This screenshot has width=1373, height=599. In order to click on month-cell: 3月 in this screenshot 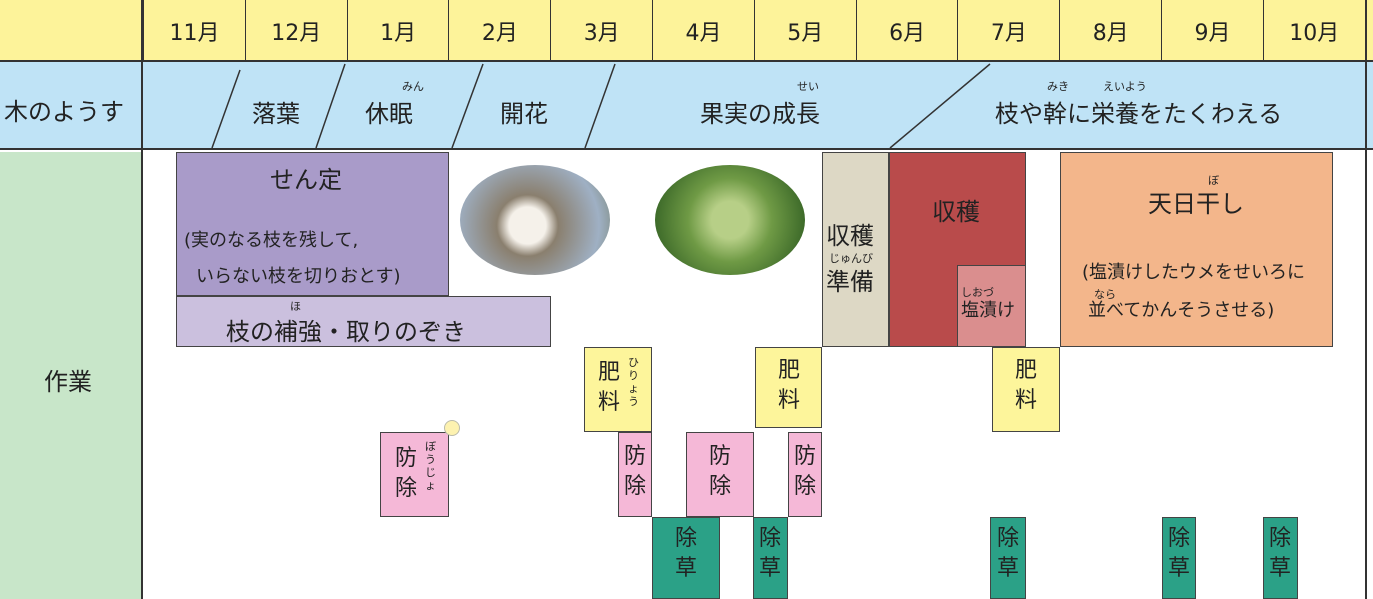, I will do `click(601, 31)`.